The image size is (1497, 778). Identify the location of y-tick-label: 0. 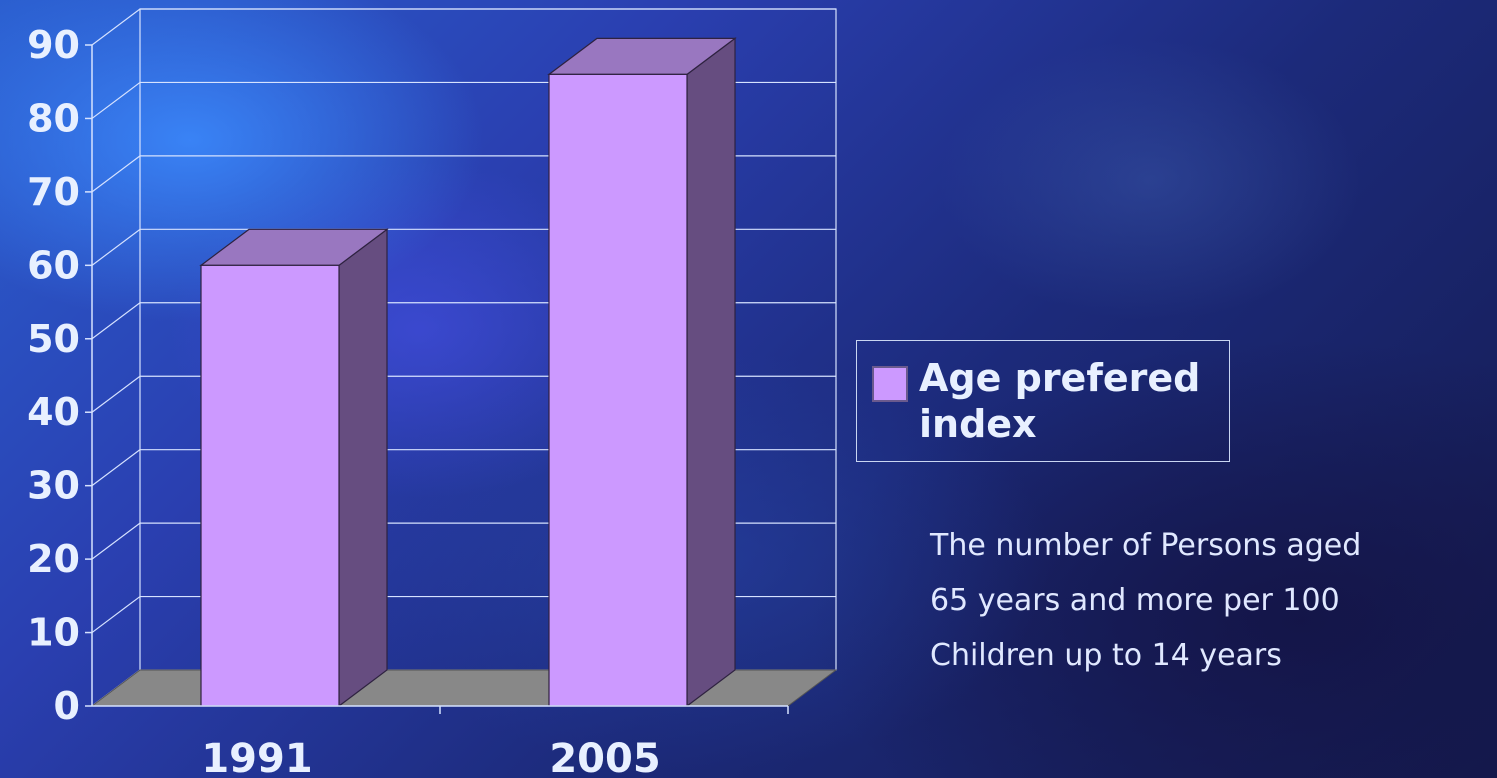
(67, 706).